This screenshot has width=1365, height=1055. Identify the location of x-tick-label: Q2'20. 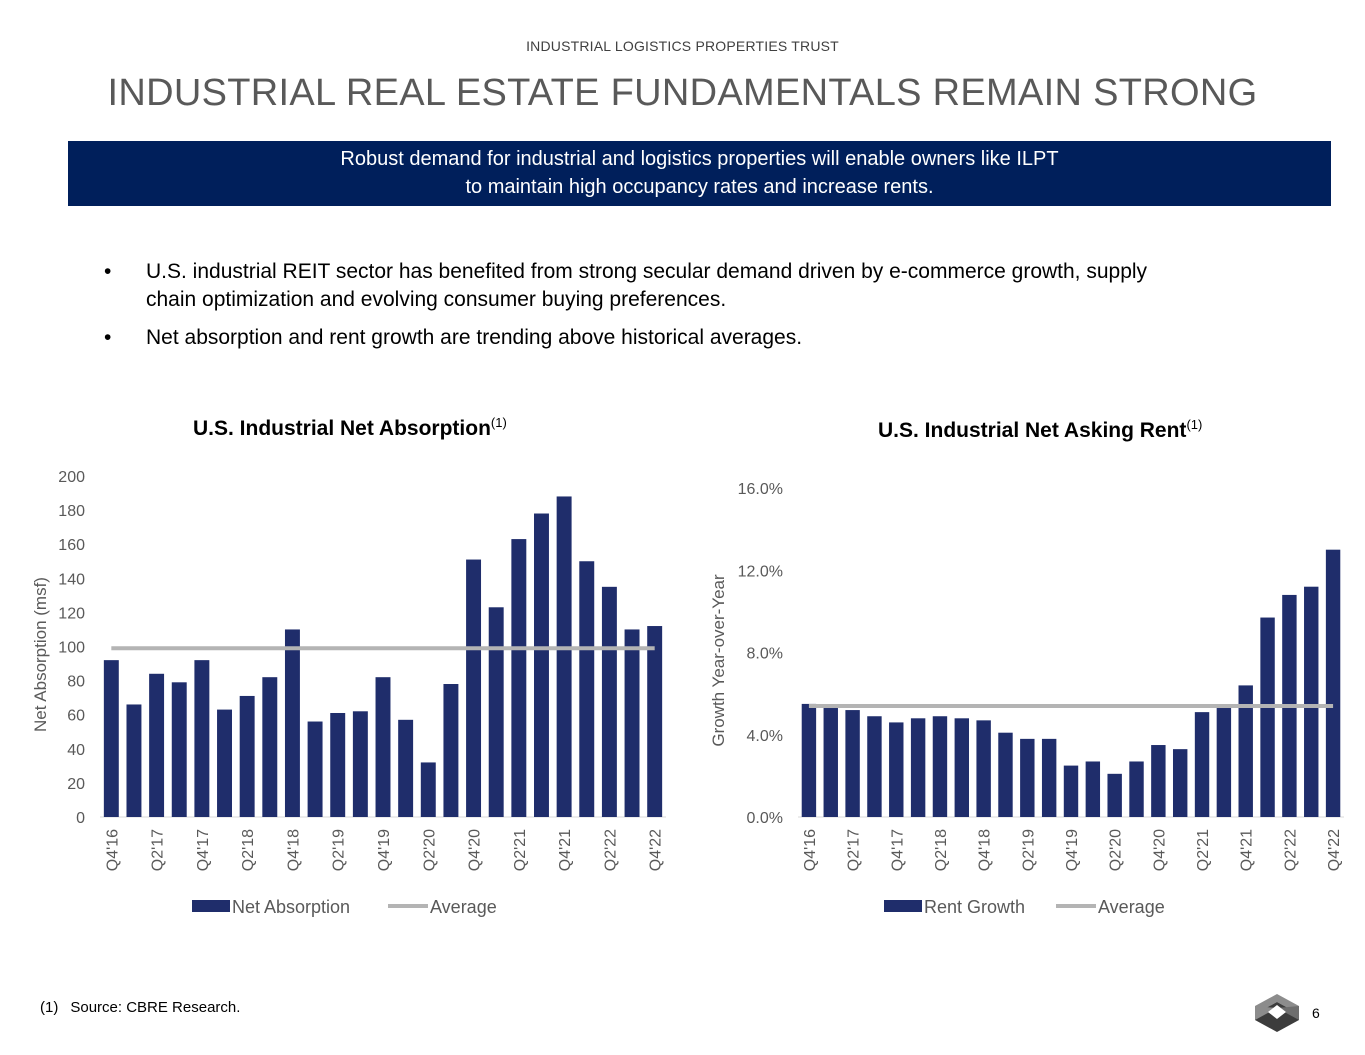
(1116, 850).